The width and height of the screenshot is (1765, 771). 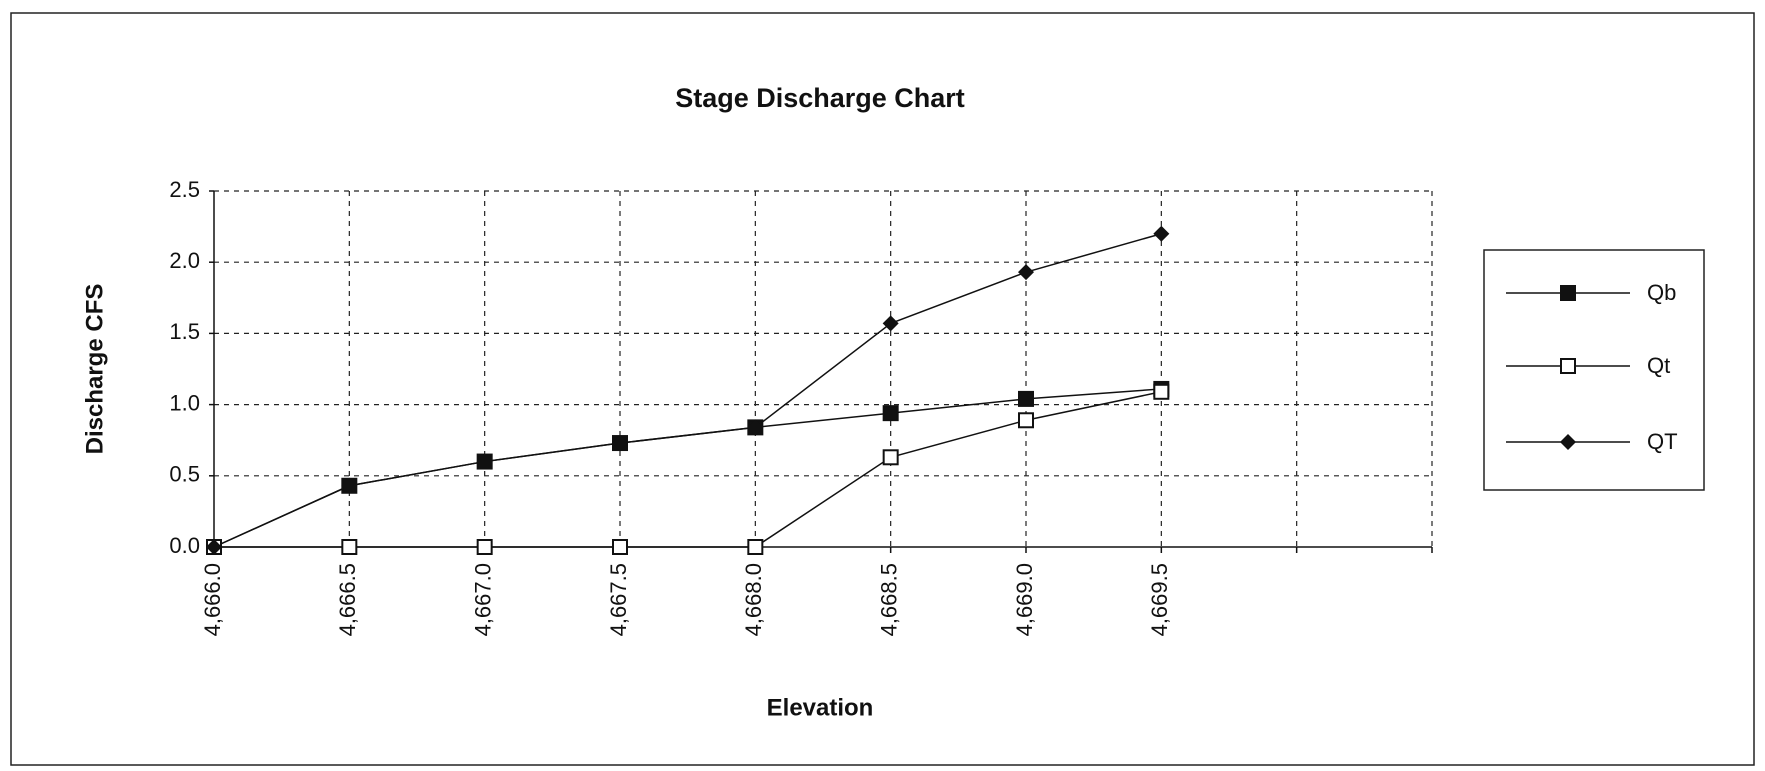 I want to click on x-axis-label: Elevation, so click(x=820, y=707).